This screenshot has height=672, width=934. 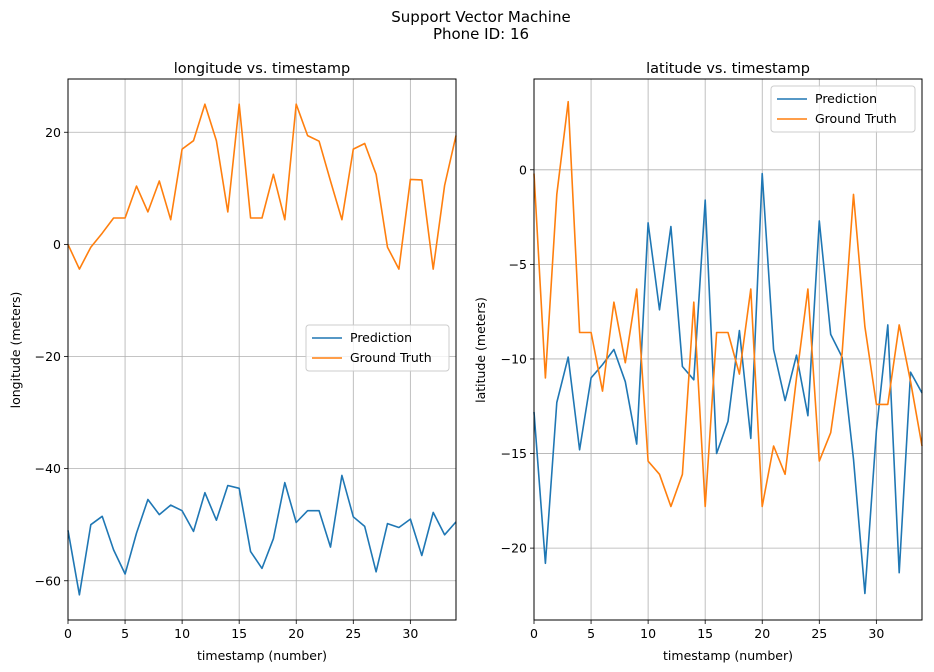 What do you see at coordinates (846, 98) in the screenshot?
I see `latitude-legend-prediction-label: Prediction` at bounding box center [846, 98].